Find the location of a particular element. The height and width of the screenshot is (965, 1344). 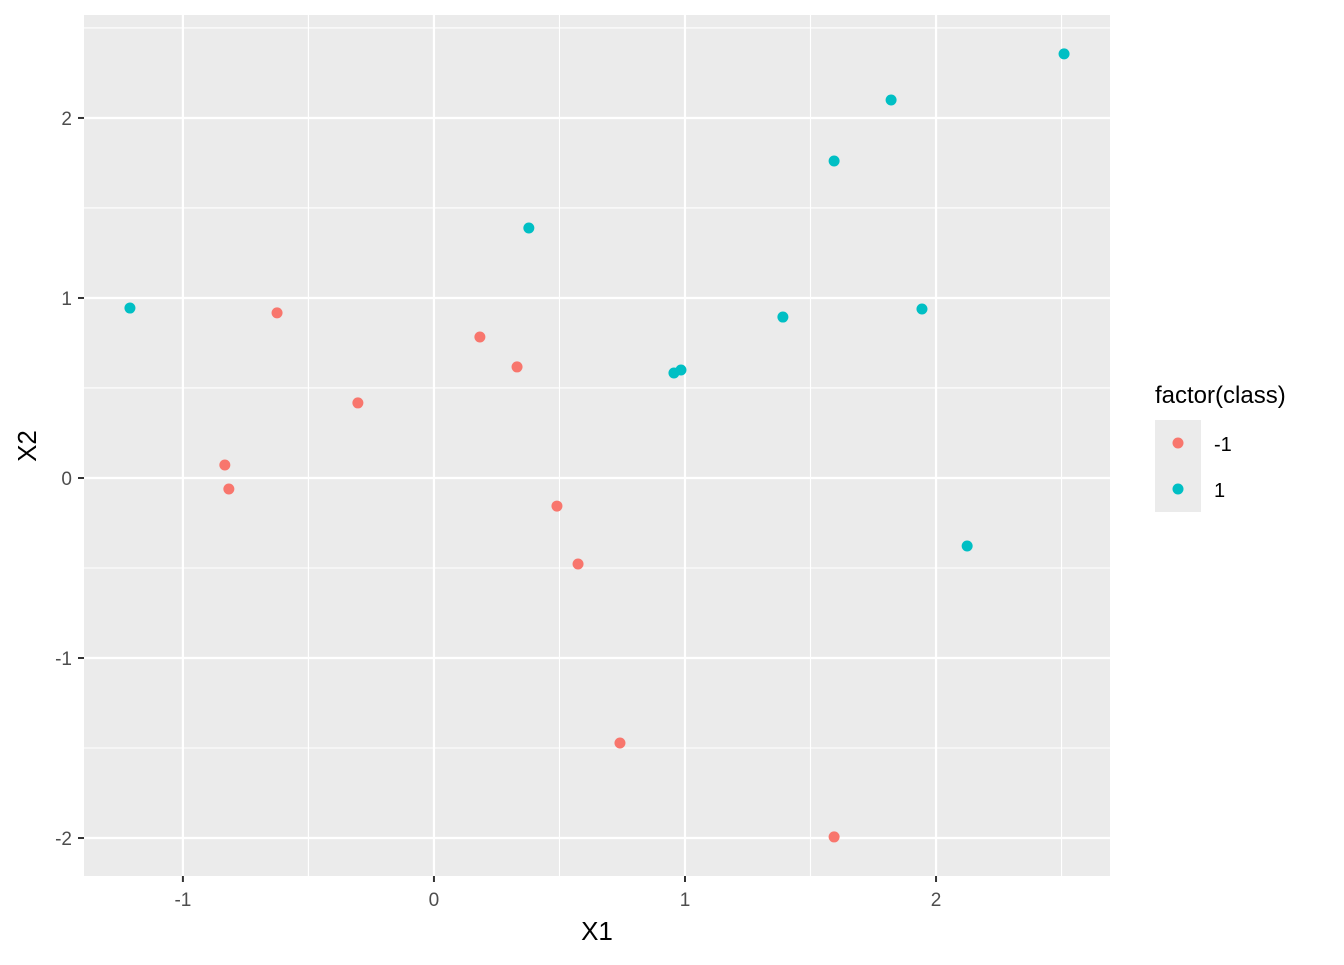

y-tick-label: 2 is located at coordinates (66, 119).